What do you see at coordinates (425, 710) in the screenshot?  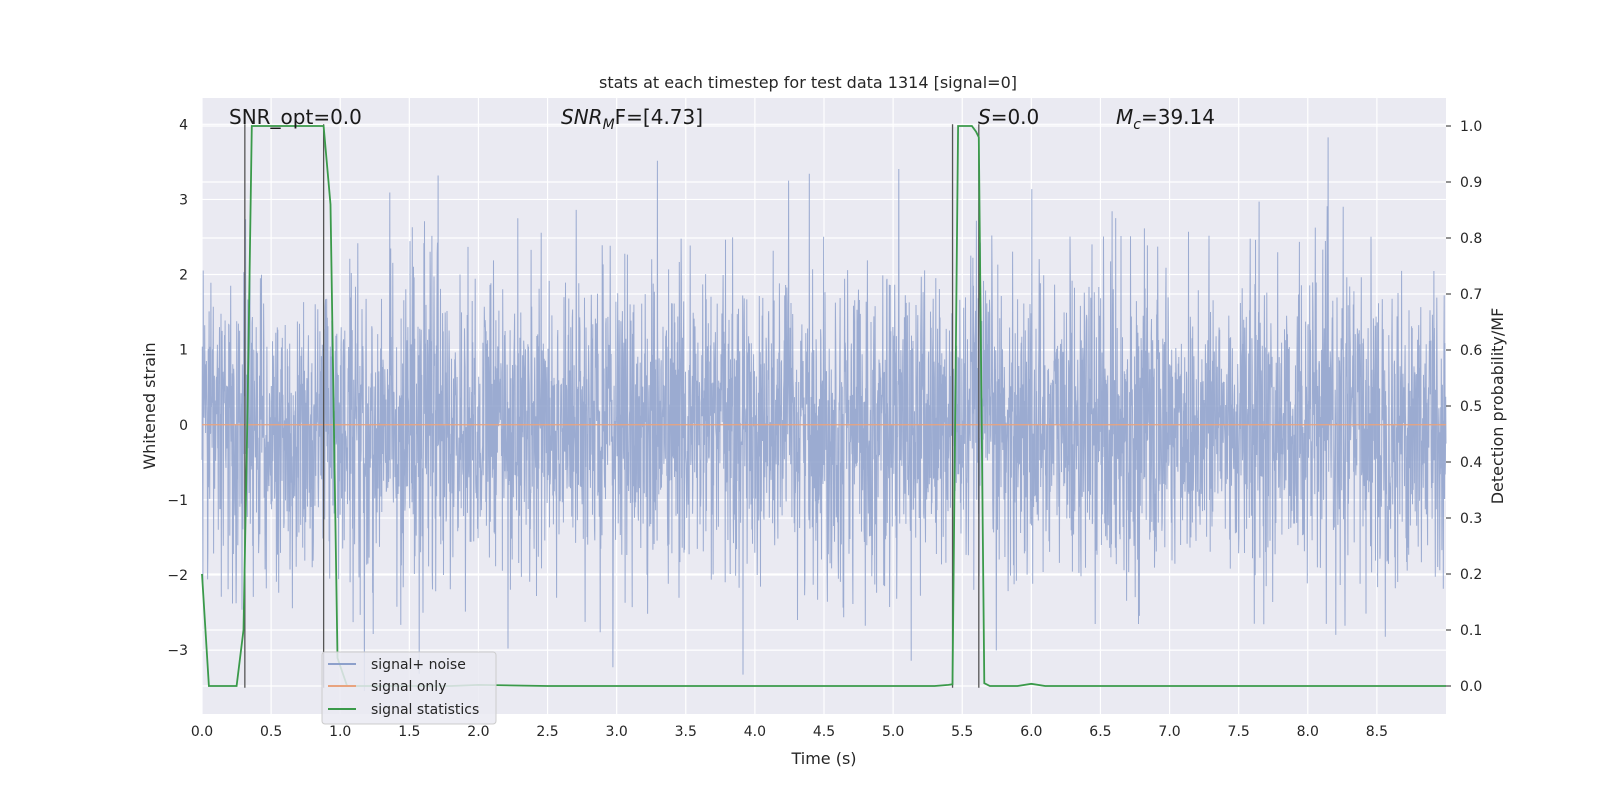 I see `legend-label-statistics: signal statistics` at bounding box center [425, 710].